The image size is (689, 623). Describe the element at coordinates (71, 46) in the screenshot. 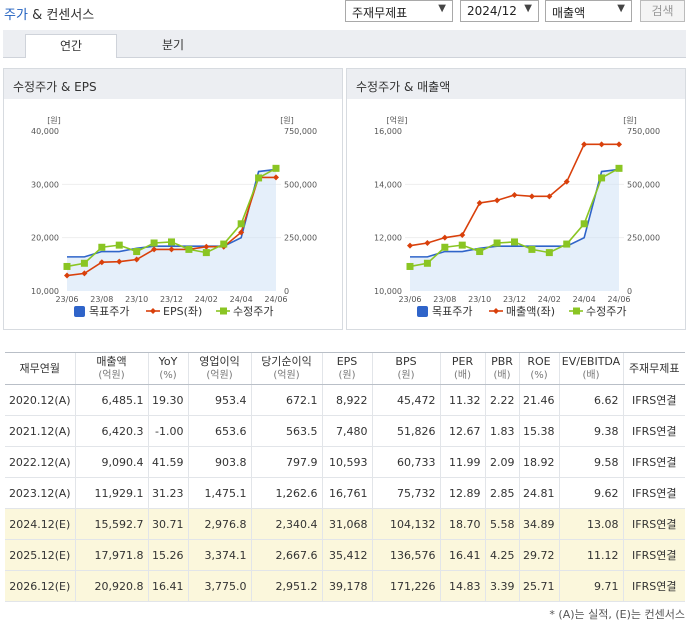

I see `tab-annual: 연간` at that location.